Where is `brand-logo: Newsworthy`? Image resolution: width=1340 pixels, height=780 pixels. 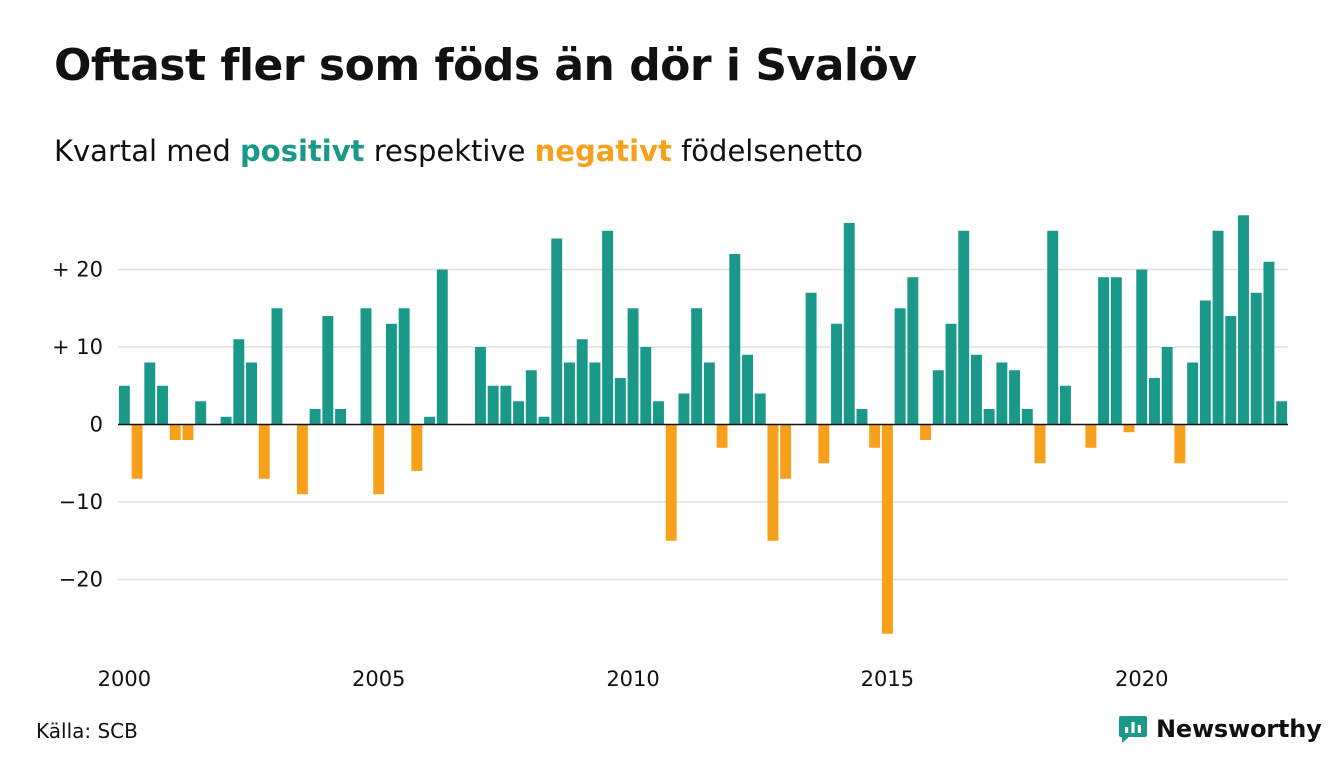 brand-logo: Newsworthy is located at coordinates (1220, 729).